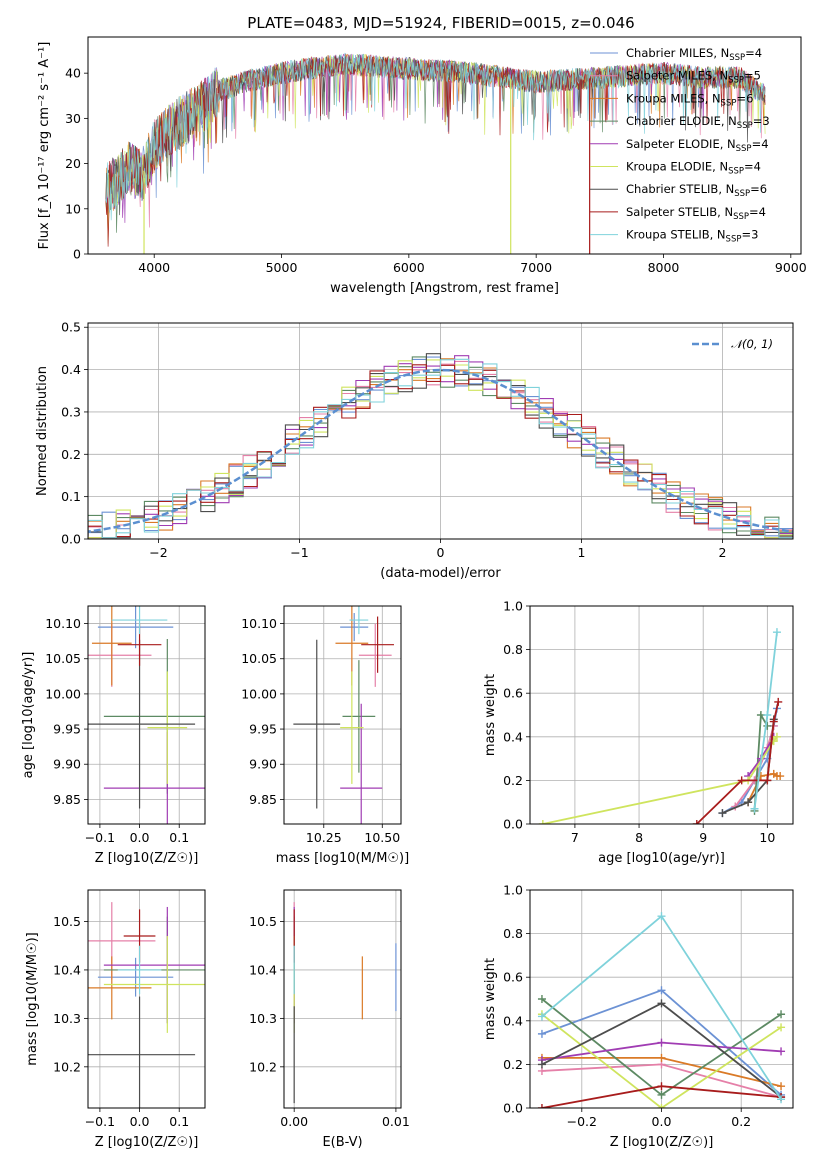 The width and height of the screenshot is (819, 1170). Describe the element at coordinates (77, 254) in the screenshot. I see `y-tick-label: 0` at that location.